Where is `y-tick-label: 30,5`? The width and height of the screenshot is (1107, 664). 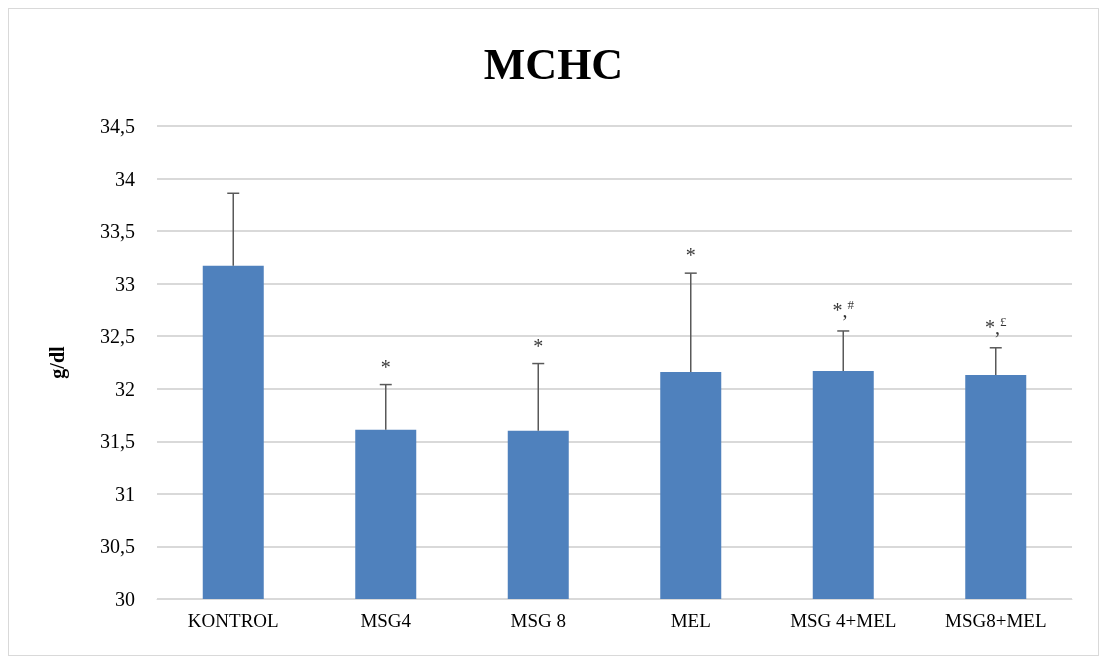 y-tick-label: 30,5 is located at coordinates (117, 546).